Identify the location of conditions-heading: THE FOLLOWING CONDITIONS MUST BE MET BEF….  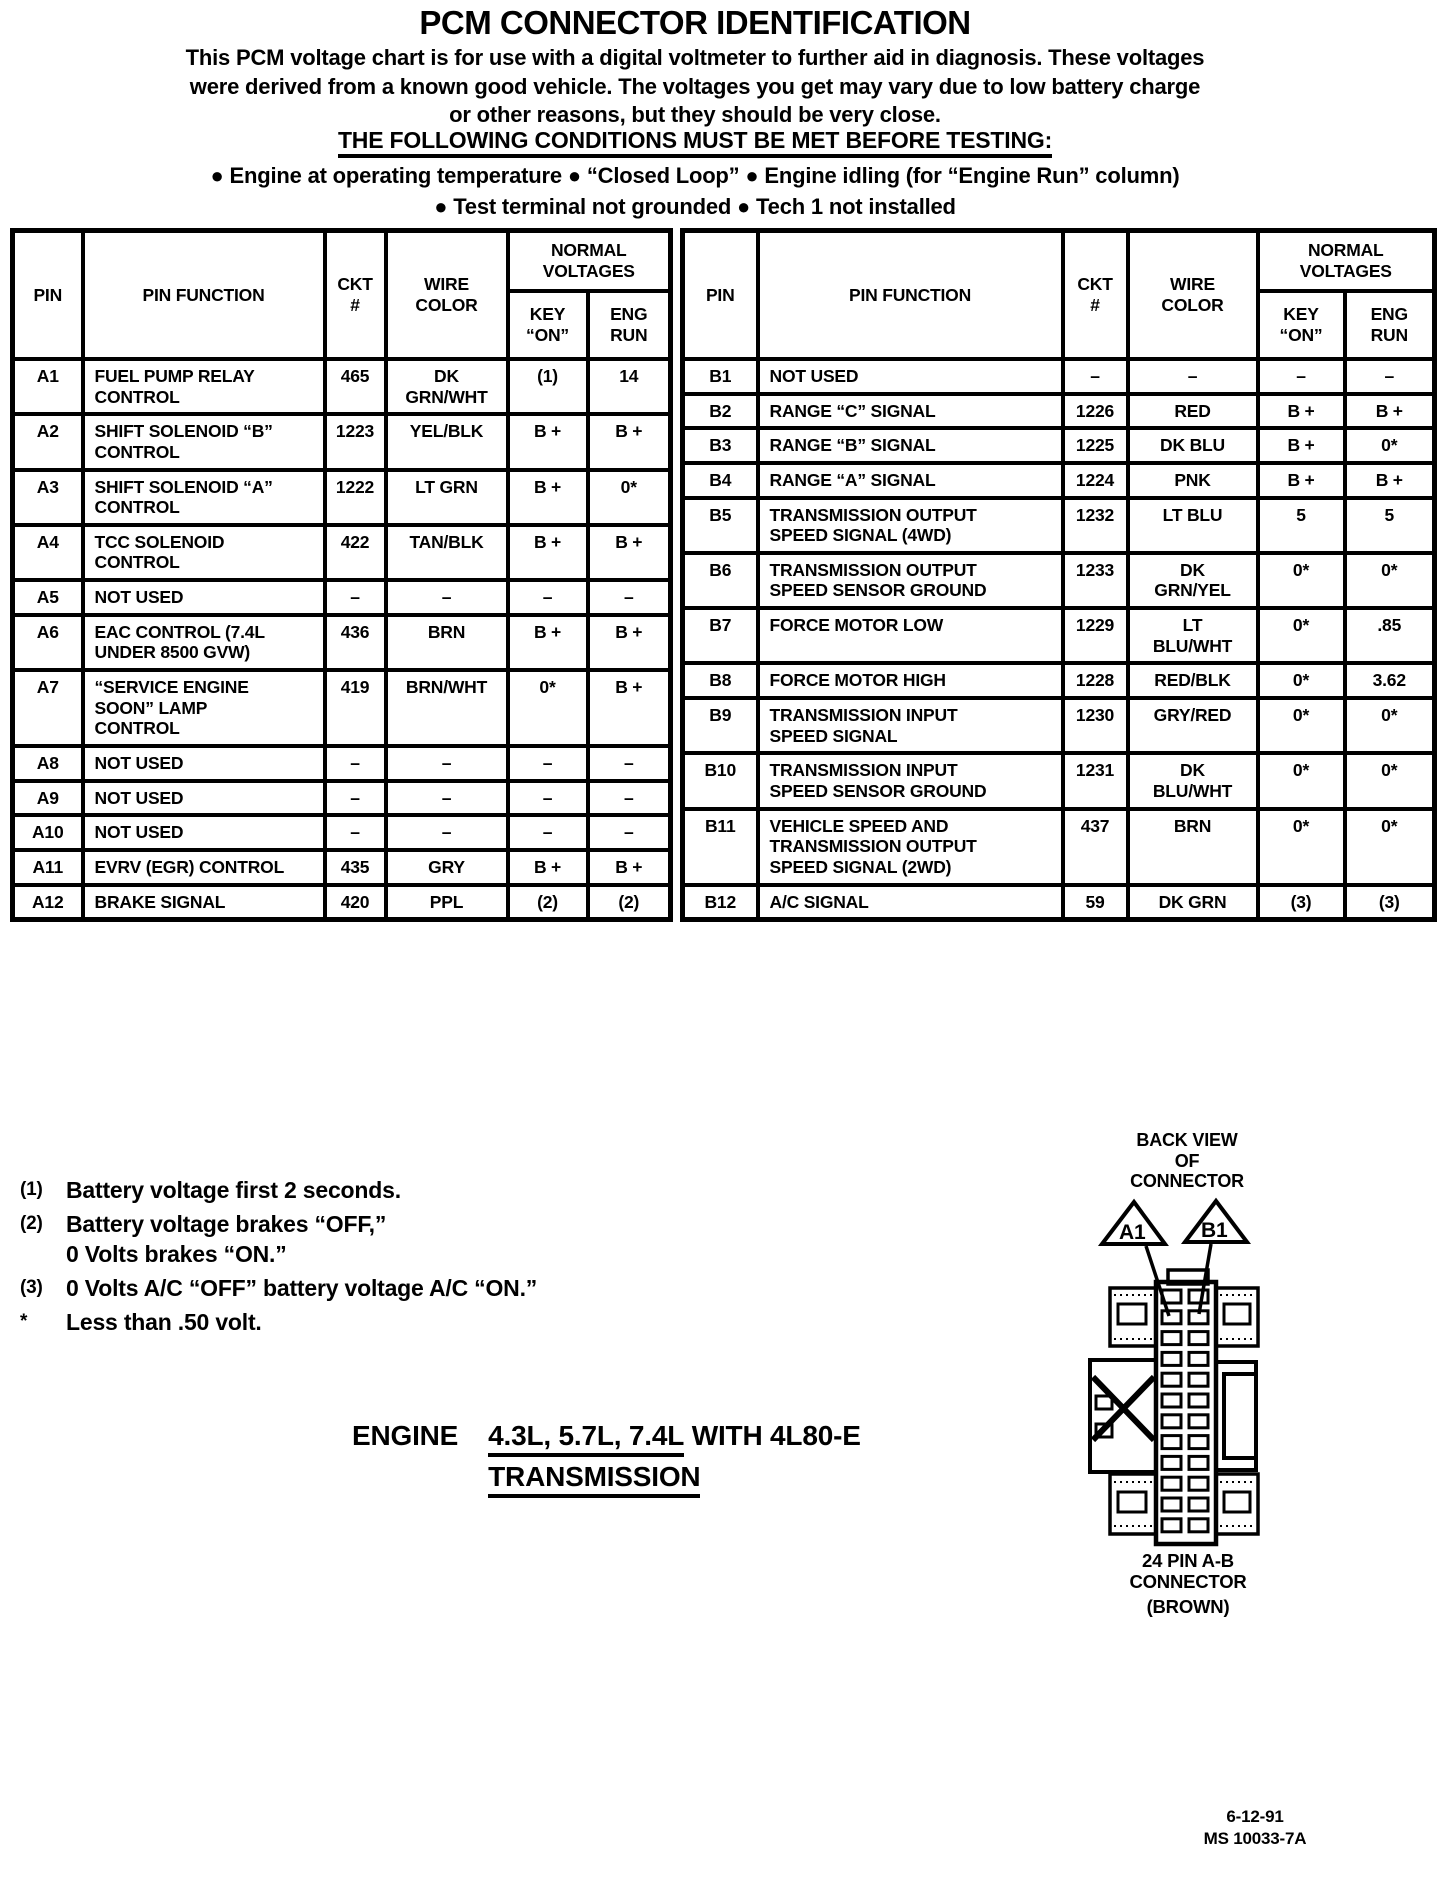
(695, 142).